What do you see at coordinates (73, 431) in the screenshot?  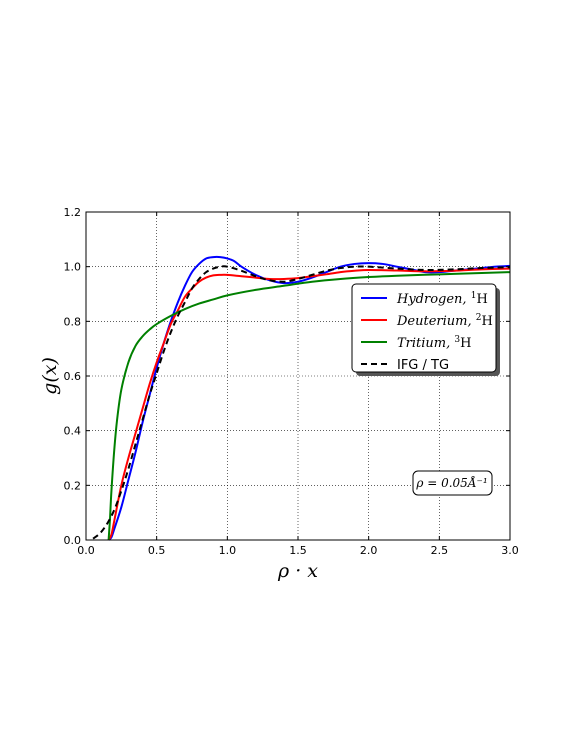 I see `y-tick-label: 0.4` at bounding box center [73, 431].